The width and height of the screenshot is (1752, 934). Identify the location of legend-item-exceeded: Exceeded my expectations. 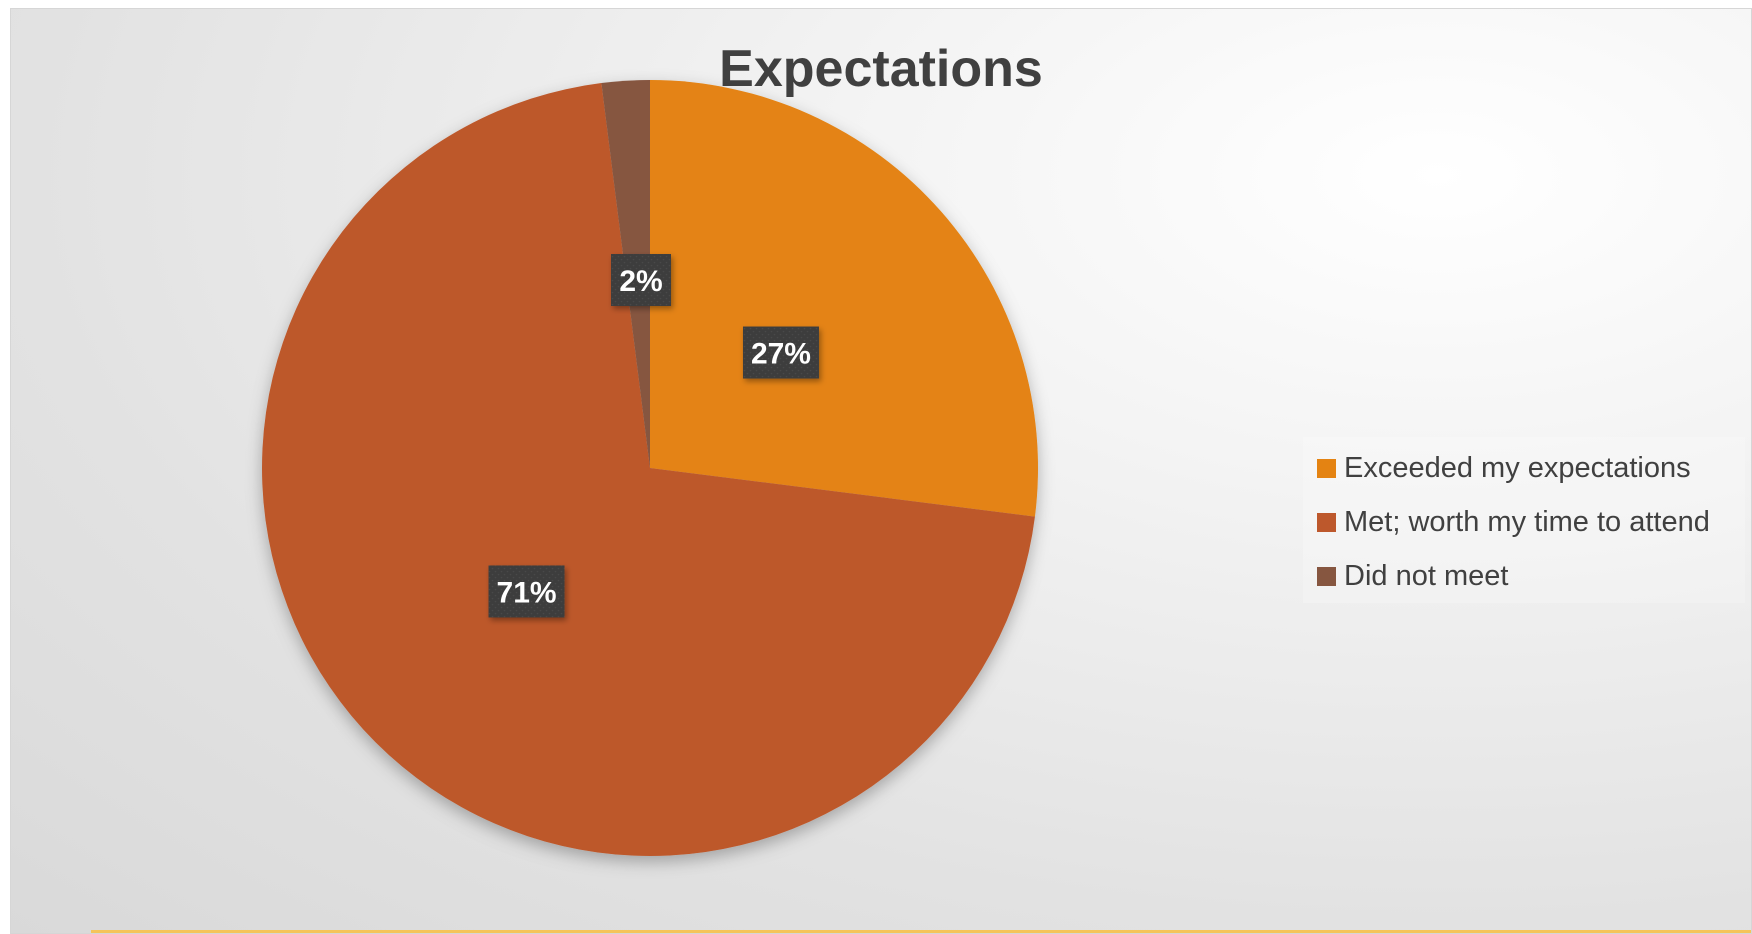
(1504, 468).